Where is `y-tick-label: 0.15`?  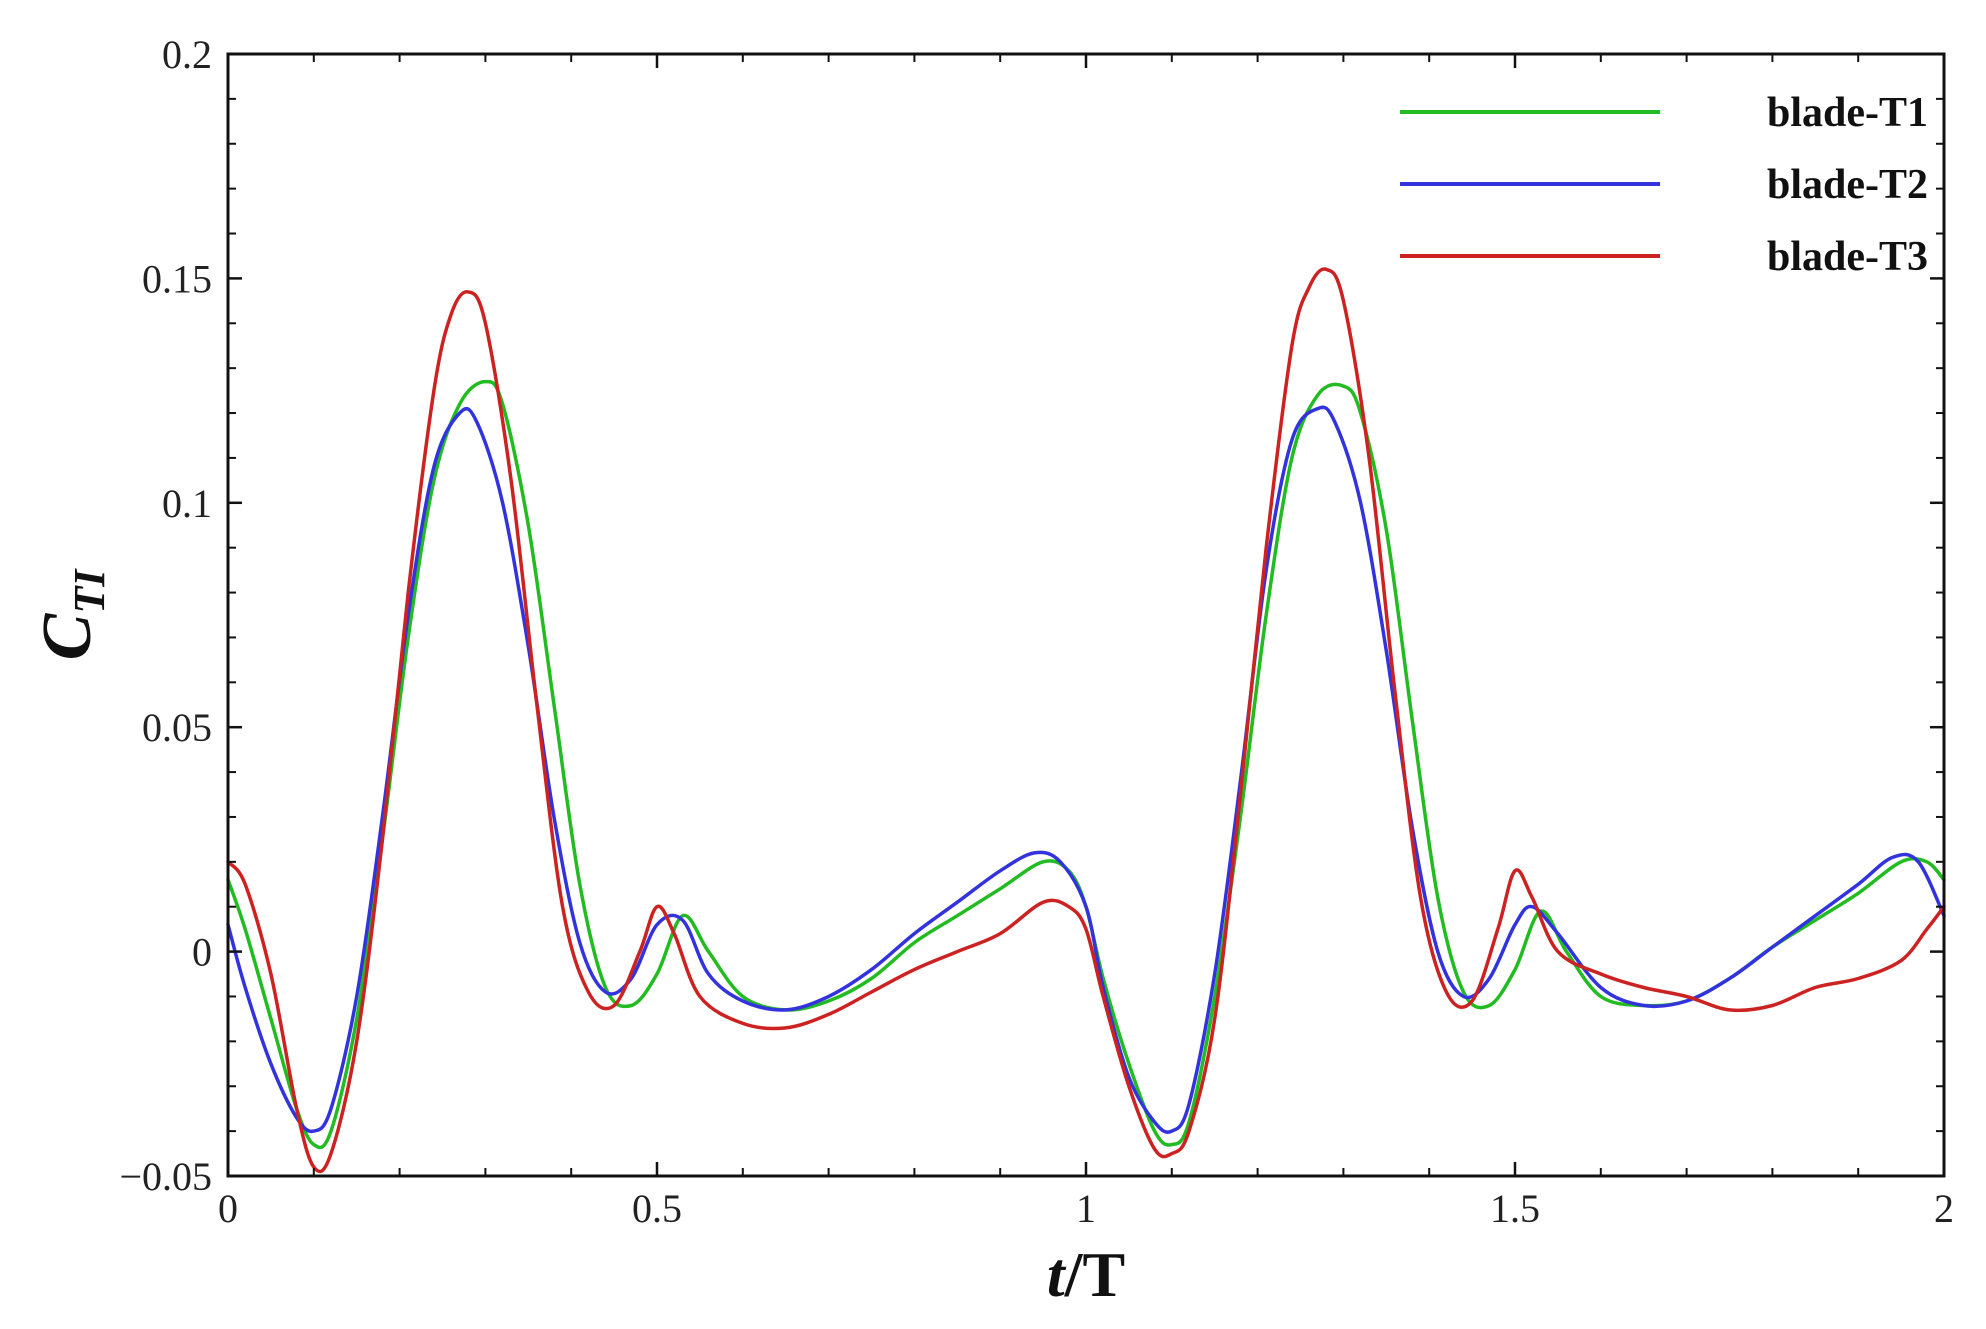 y-tick-label: 0.15 is located at coordinates (177, 278).